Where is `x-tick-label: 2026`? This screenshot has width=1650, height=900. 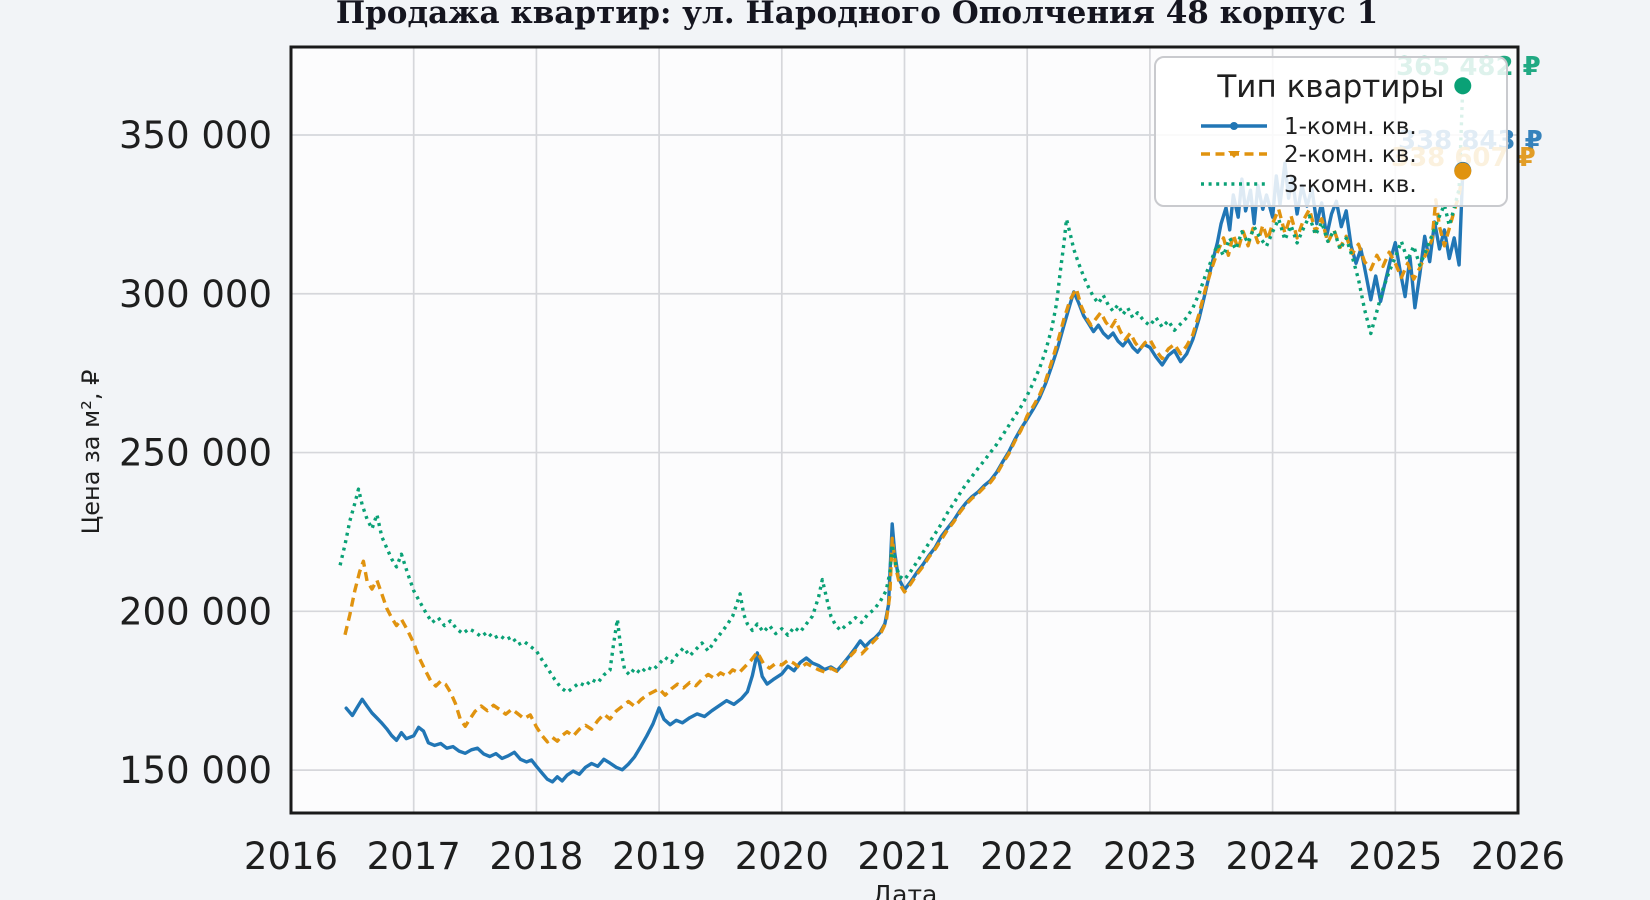
x-tick-label: 2026 is located at coordinates (1518, 856).